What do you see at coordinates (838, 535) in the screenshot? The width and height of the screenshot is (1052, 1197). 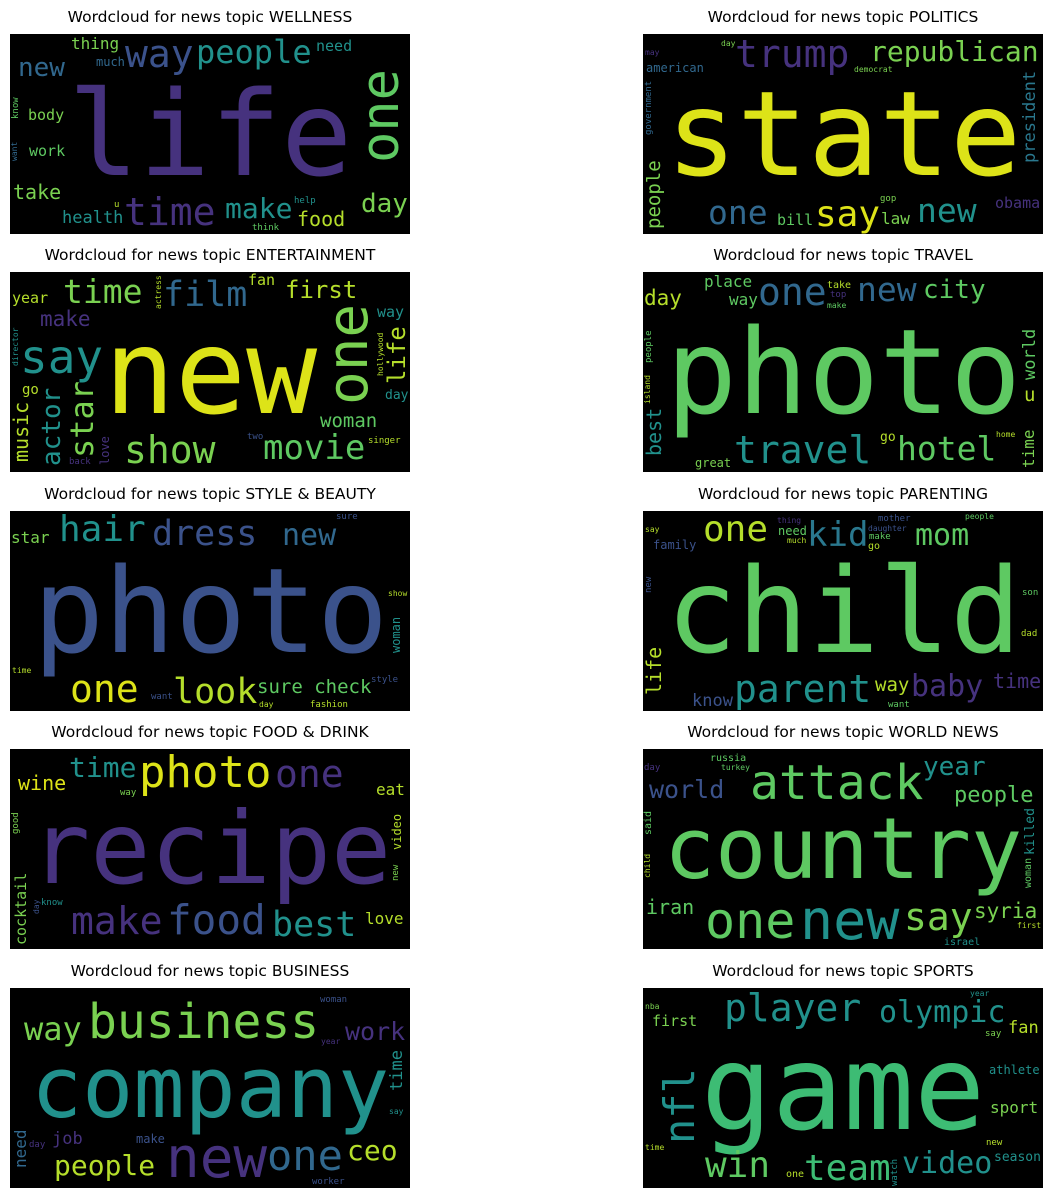 I see `word-kid: kid` at bounding box center [838, 535].